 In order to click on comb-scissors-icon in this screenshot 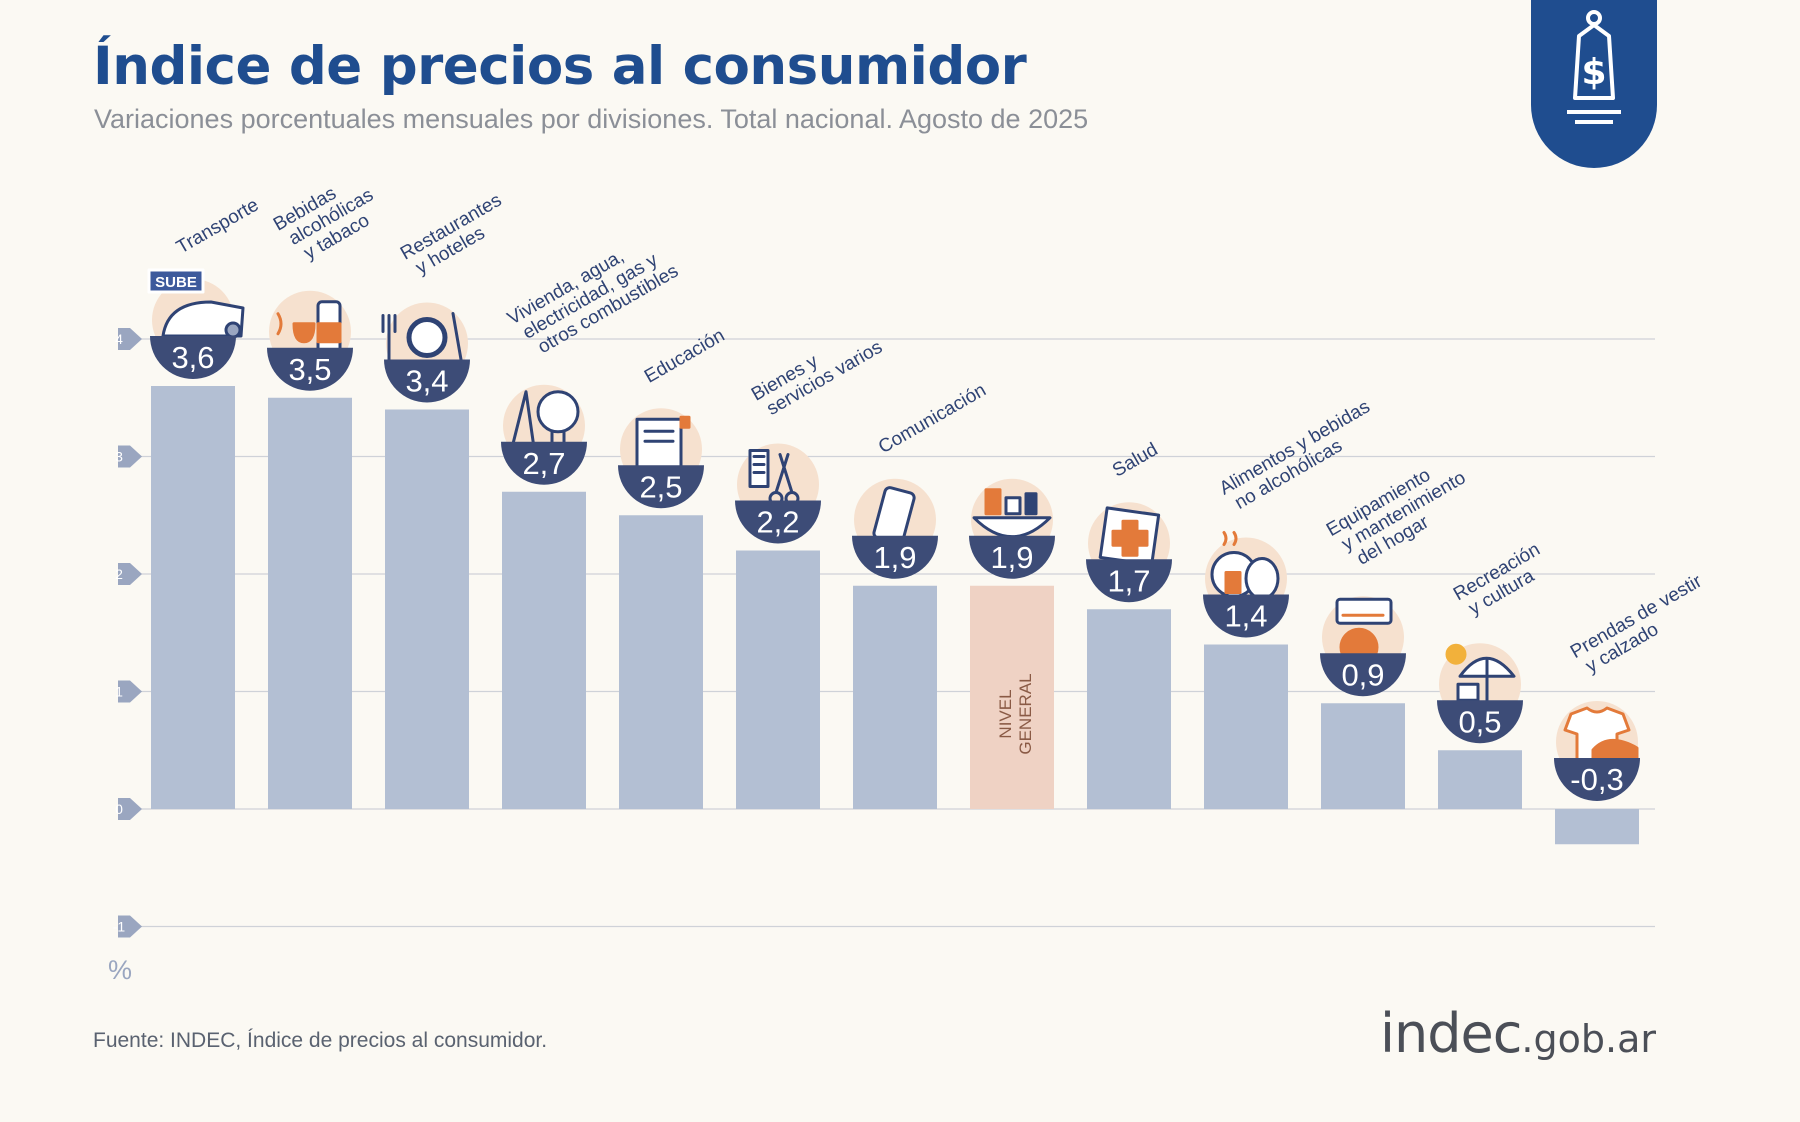, I will do `click(774, 477)`.